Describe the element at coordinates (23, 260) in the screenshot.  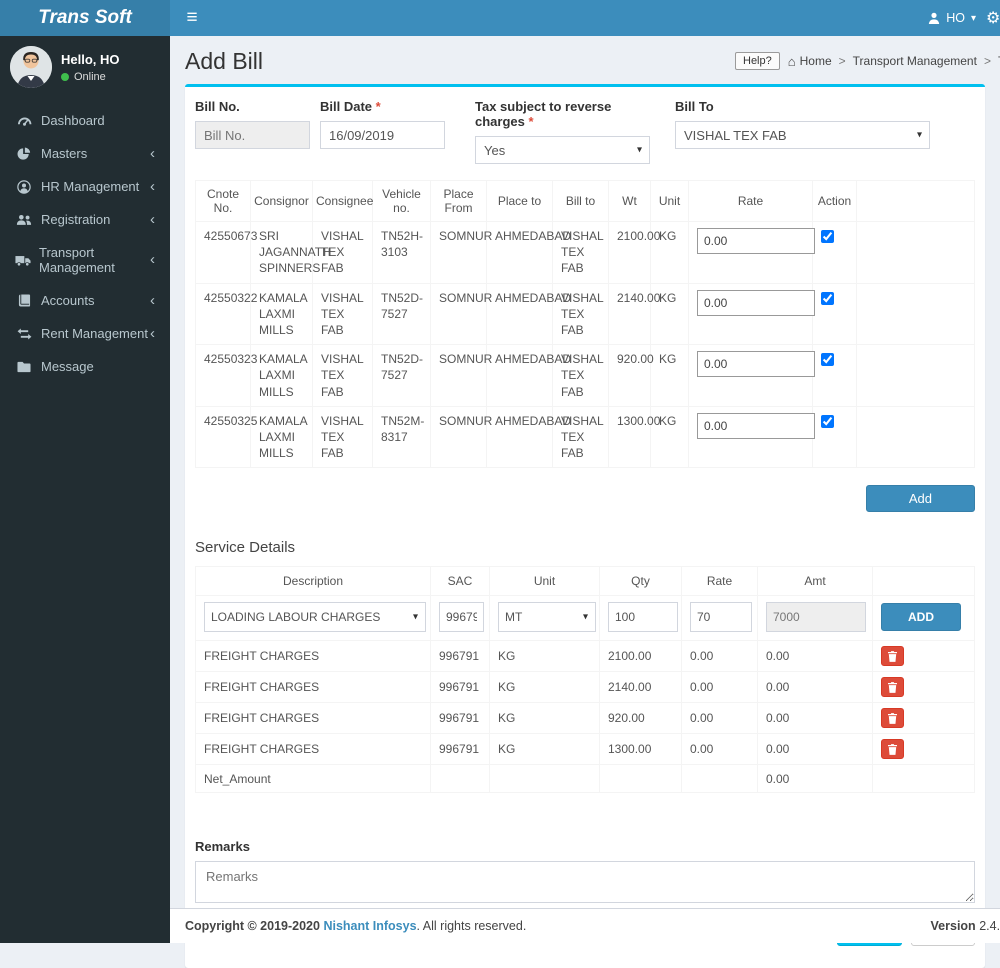
I see `truck-icon` at that location.